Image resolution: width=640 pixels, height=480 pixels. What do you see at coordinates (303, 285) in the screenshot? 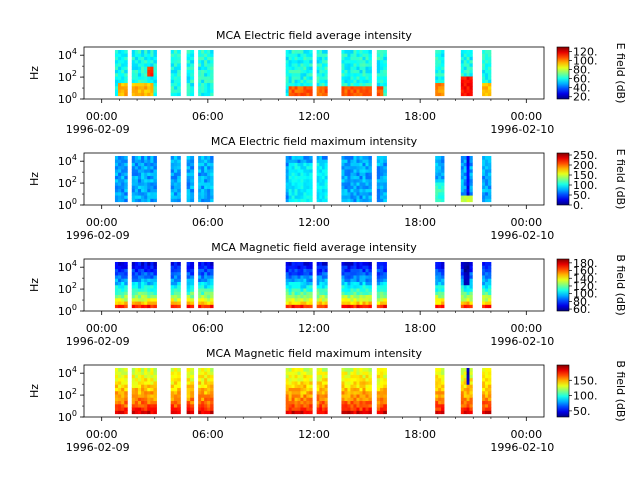
I see `spectrogram` at bounding box center [303, 285].